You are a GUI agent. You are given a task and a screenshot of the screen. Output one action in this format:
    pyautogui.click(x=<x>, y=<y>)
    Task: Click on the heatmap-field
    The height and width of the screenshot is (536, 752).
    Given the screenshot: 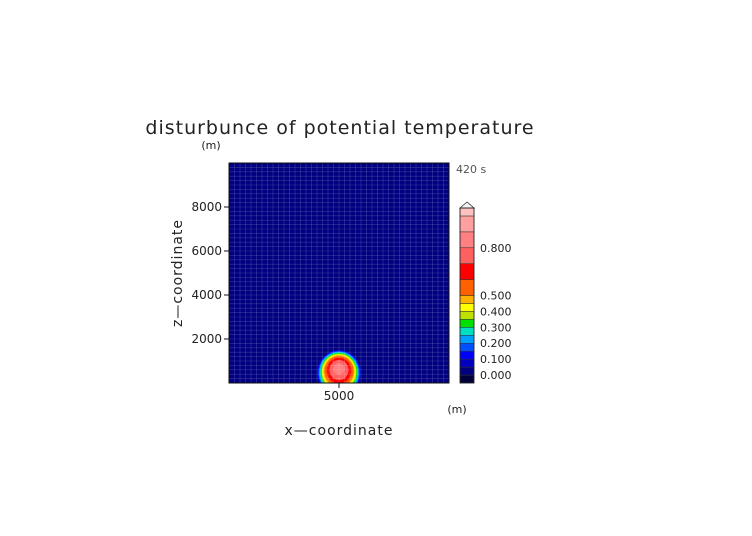 What is the action you would take?
    pyautogui.click(x=339, y=273)
    